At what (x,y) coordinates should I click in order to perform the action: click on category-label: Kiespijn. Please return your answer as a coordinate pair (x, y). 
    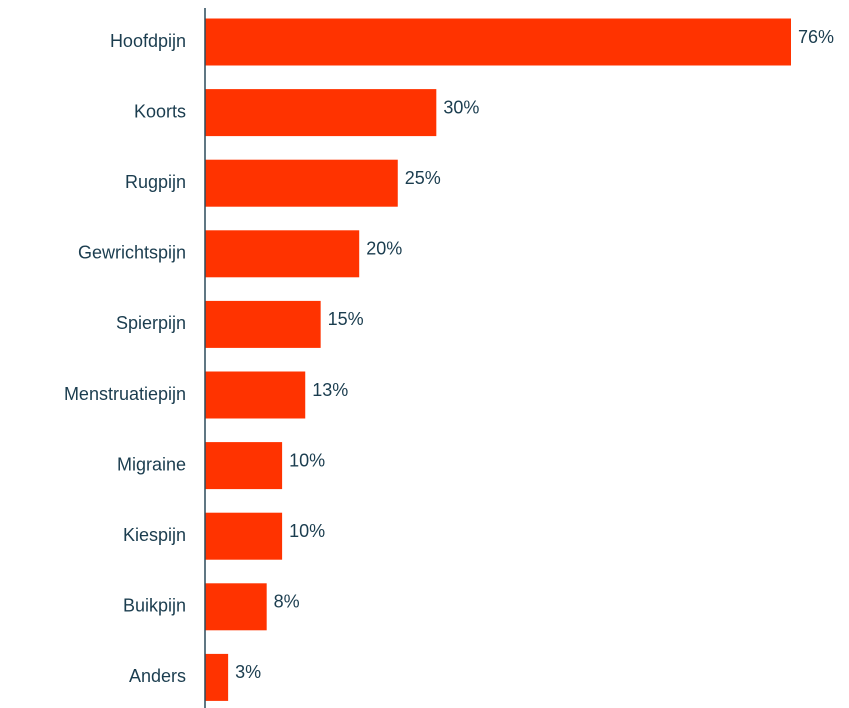
    Looking at the image, I should click on (154, 535).